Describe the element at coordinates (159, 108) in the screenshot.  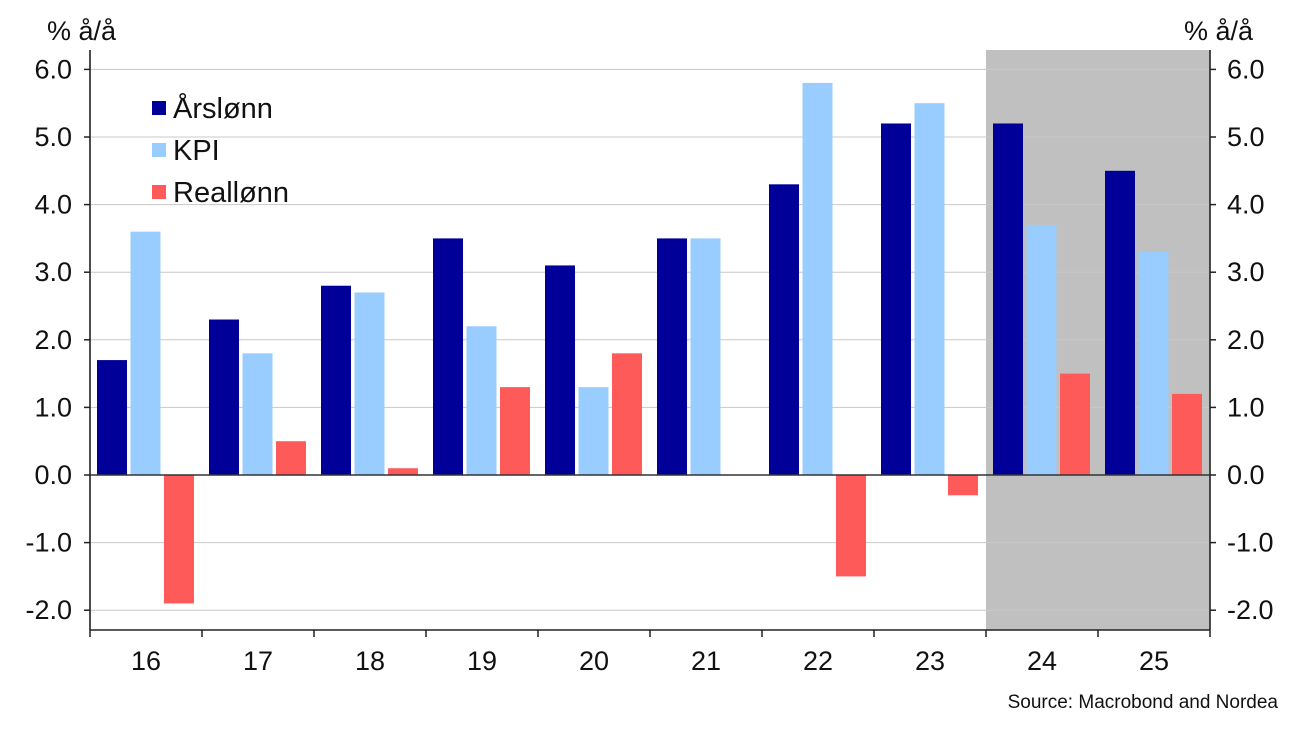
I see `legend-swatch-Årslønn` at that location.